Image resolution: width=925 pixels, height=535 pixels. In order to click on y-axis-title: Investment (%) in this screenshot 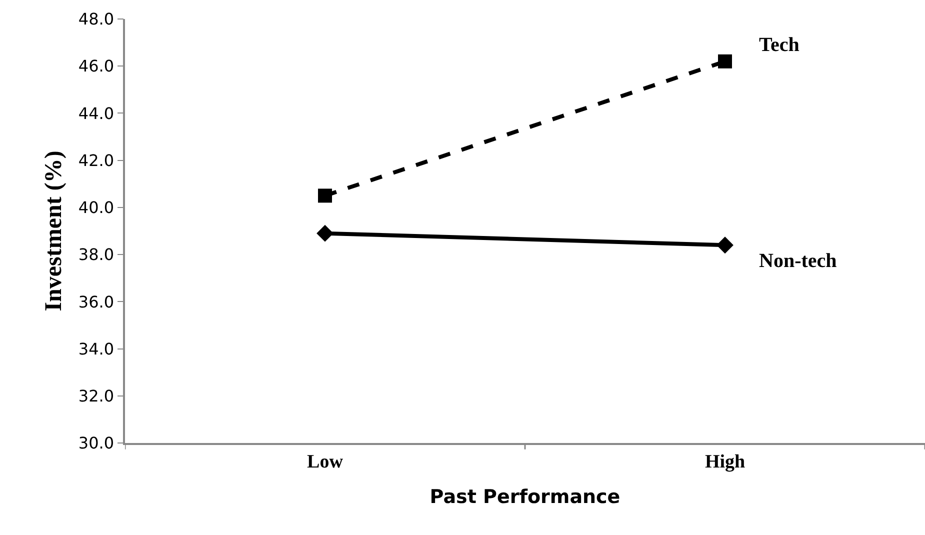, I will do `click(54, 231)`.